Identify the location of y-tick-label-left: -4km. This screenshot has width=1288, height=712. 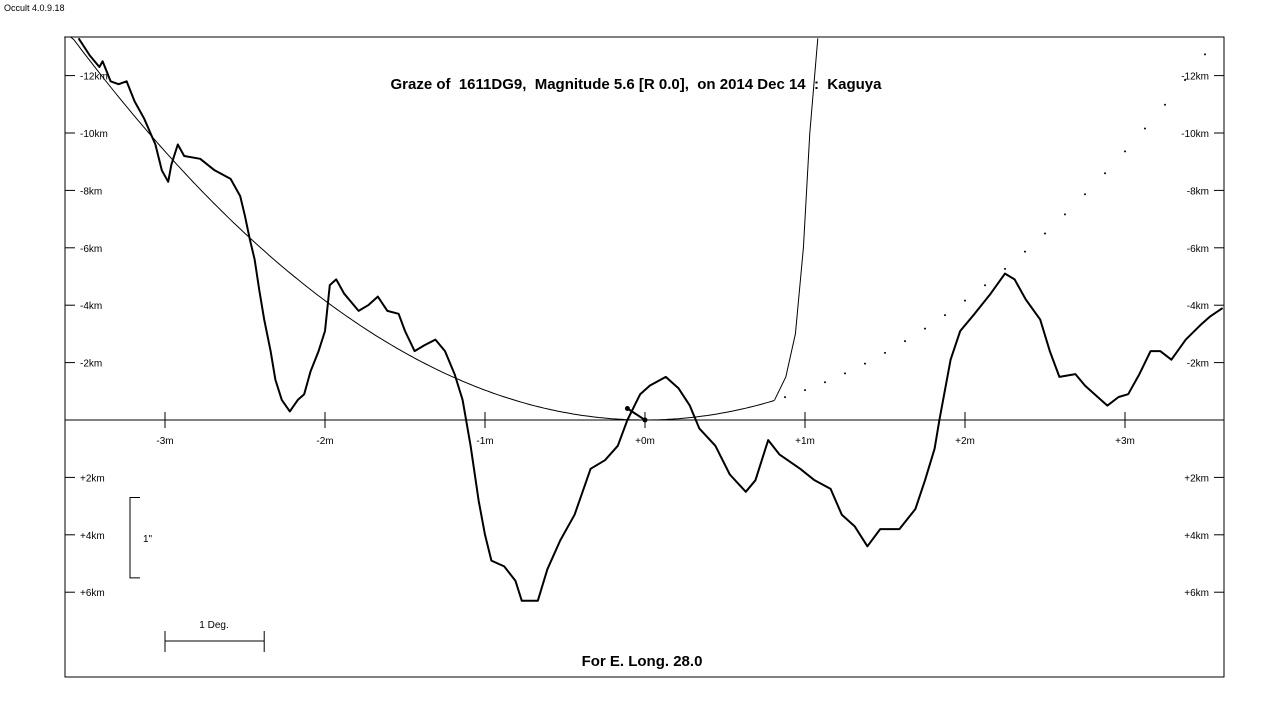
(91, 306).